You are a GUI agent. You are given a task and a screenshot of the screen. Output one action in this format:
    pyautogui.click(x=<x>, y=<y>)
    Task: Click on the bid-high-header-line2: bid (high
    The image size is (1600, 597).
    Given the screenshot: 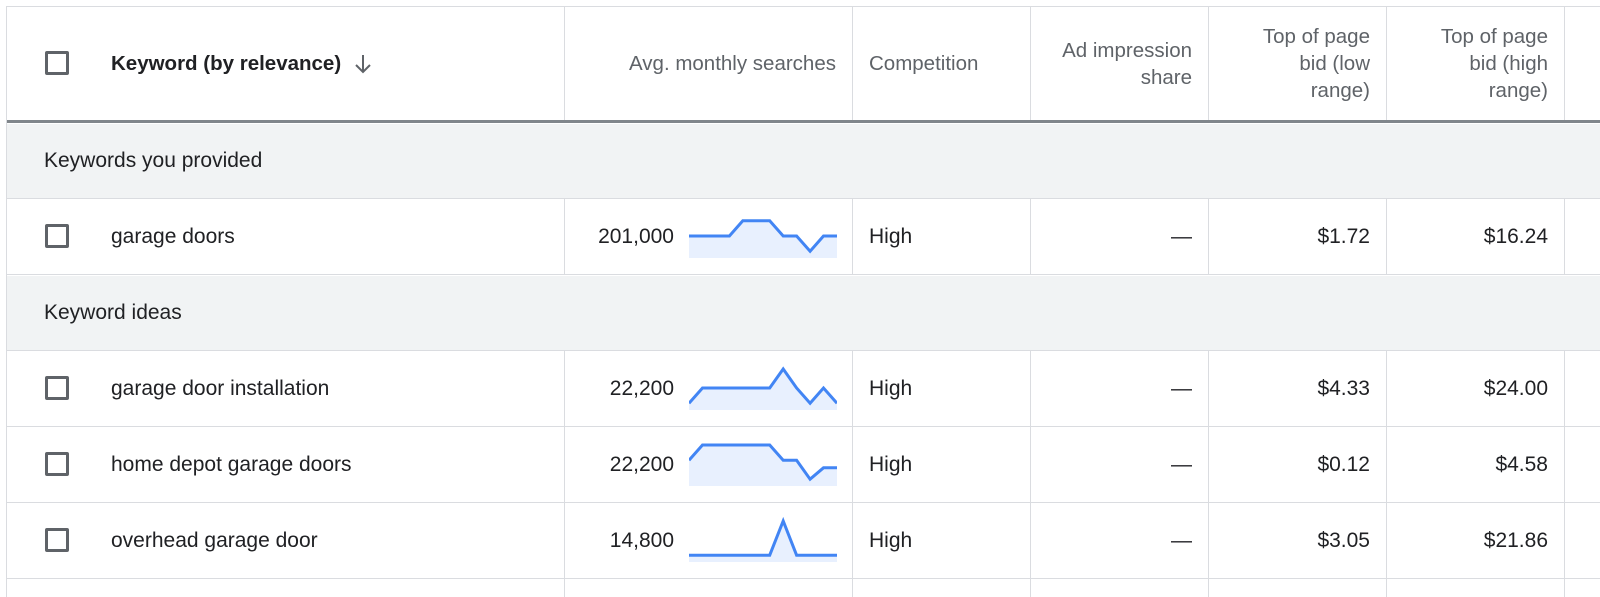 What is the action you would take?
    pyautogui.click(x=1508, y=63)
    